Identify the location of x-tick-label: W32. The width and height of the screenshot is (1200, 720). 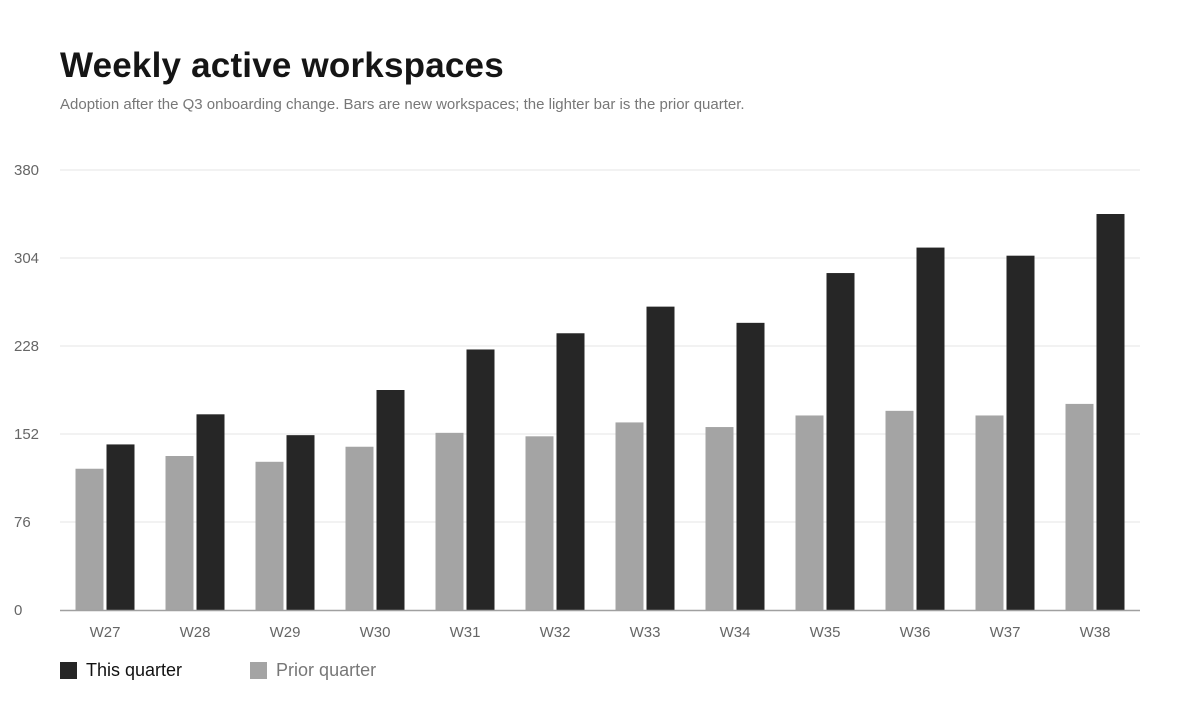
(555, 632).